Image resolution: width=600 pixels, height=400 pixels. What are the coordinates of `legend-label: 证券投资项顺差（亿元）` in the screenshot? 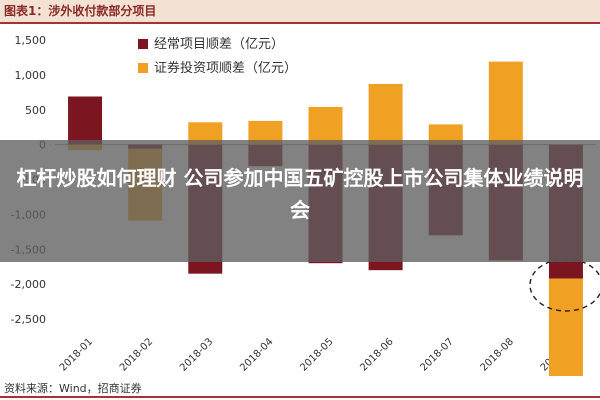 It's located at (225, 68).